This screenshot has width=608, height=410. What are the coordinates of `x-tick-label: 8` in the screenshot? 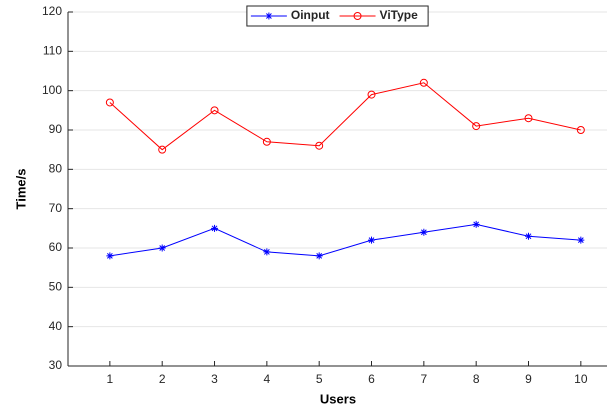 It's located at (476, 379).